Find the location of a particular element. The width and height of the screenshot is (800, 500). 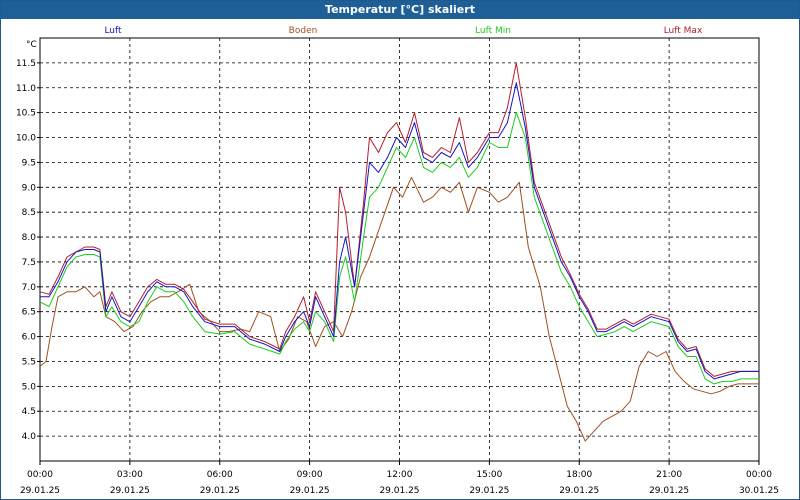

y-tick-label: 11.5 is located at coordinates (26, 64).